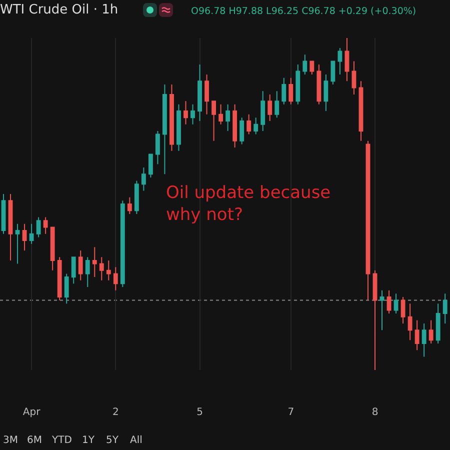 This screenshot has height=450, width=450. Describe the element at coordinates (291, 412) in the screenshot. I see `x-tick-label: 7` at that location.